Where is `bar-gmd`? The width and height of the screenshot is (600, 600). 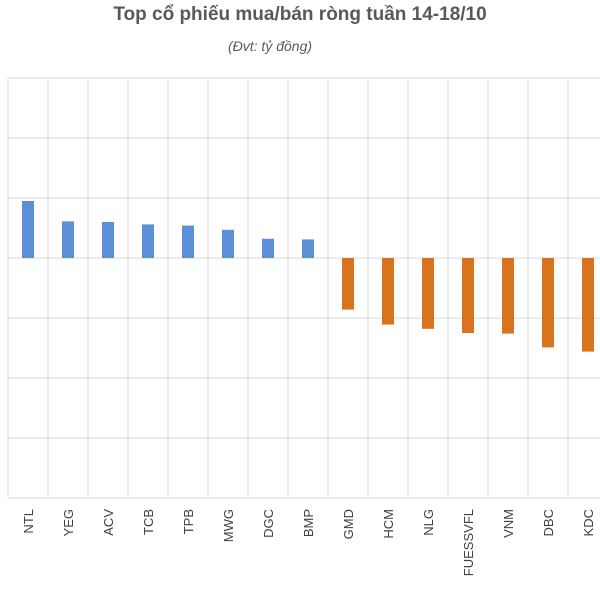 bar-gmd is located at coordinates (348, 284).